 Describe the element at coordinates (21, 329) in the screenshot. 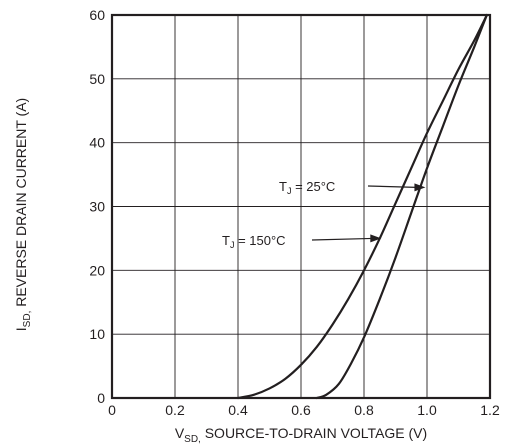

I see `y-axis-label-main: I` at that location.